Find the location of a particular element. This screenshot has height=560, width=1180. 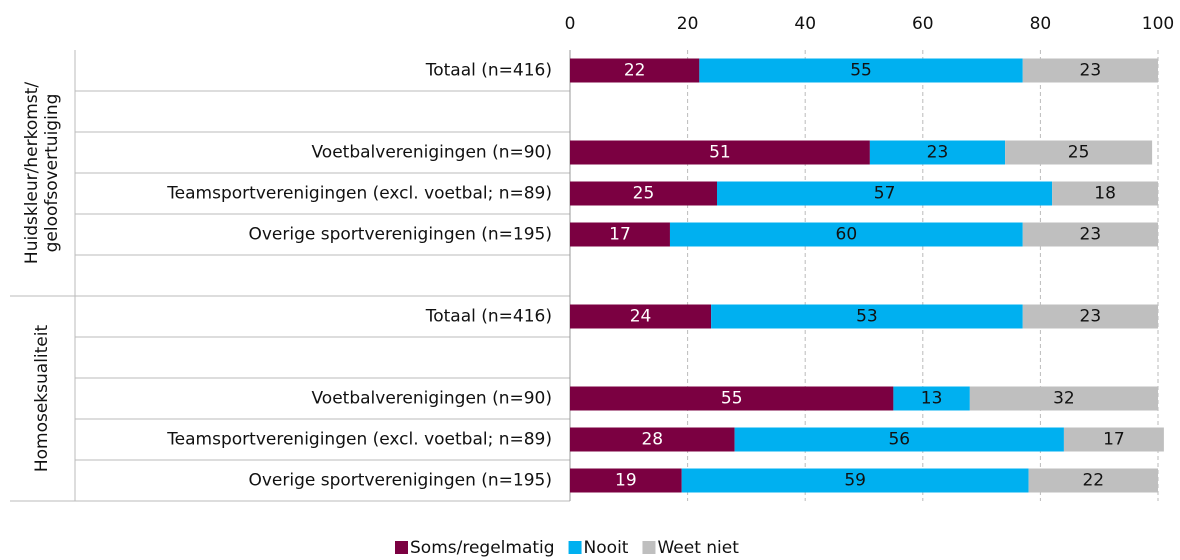

data-label: 57 is located at coordinates (885, 194).